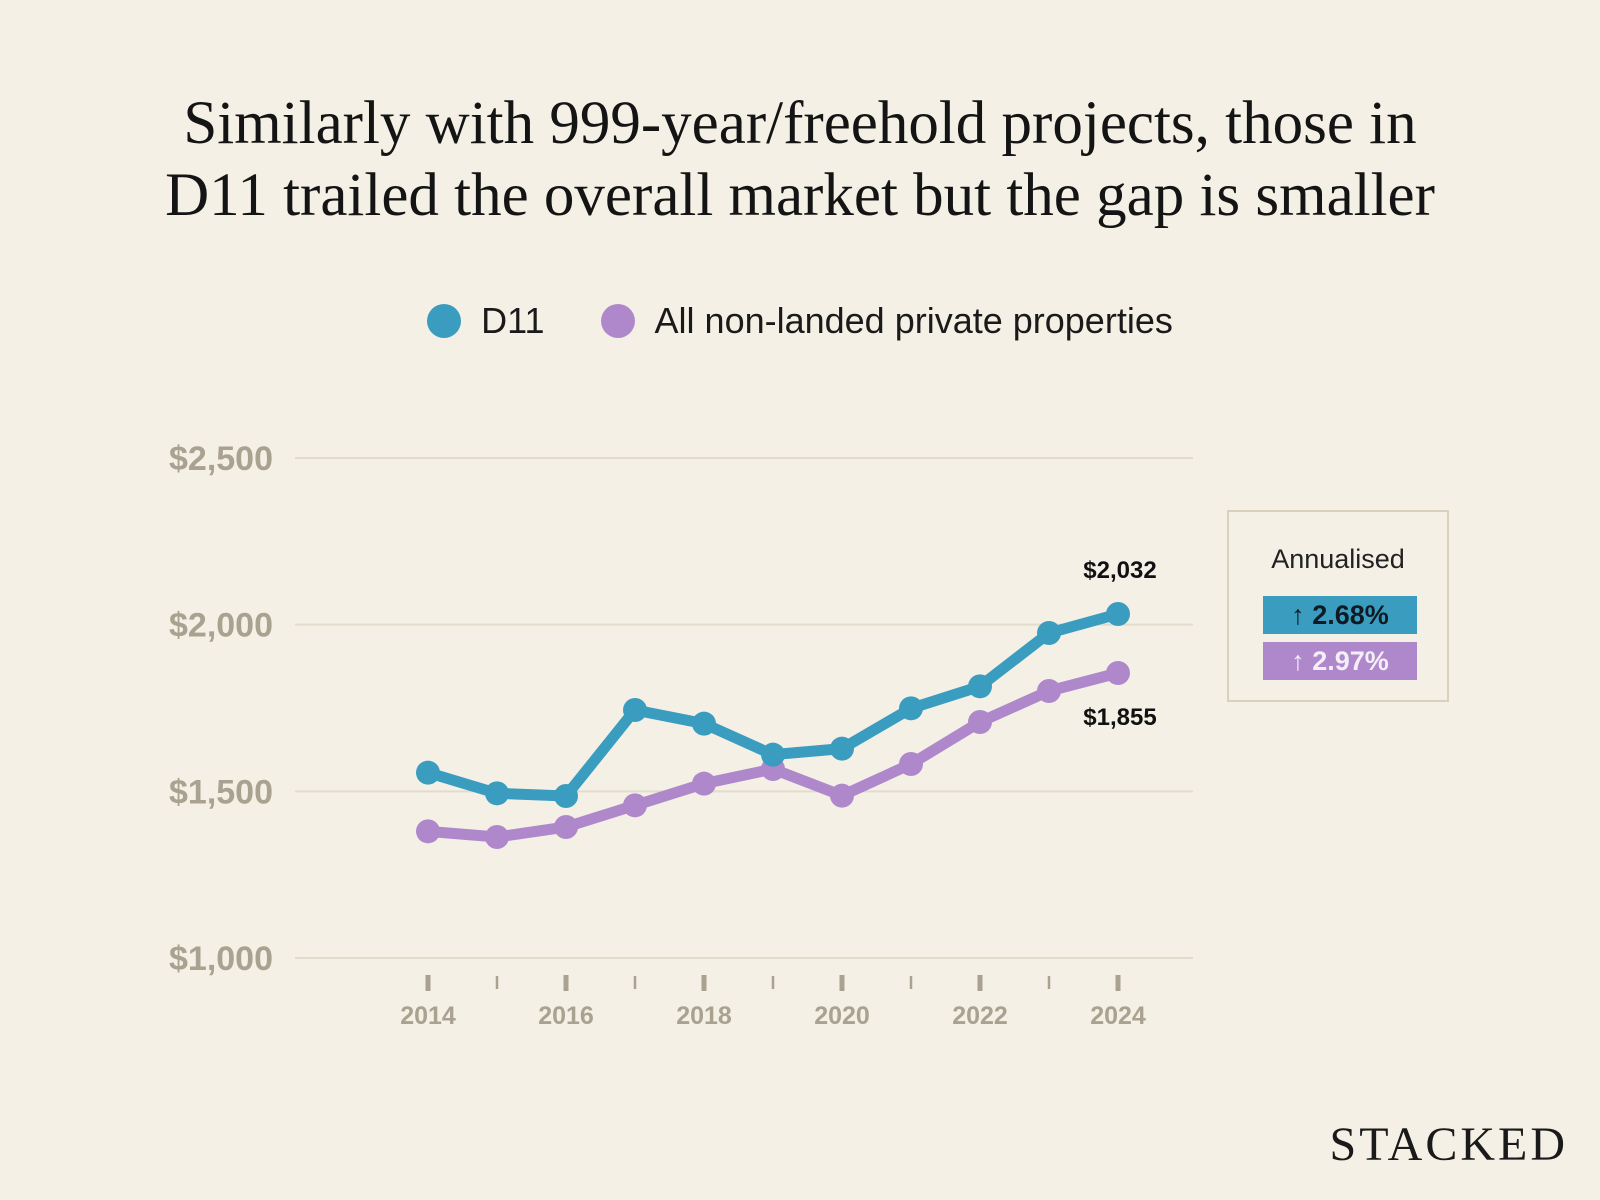 The width and height of the screenshot is (1600, 1200). Describe the element at coordinates (566, 1016) in the screenshot. I see `x-tick-label: 2016` at that location.